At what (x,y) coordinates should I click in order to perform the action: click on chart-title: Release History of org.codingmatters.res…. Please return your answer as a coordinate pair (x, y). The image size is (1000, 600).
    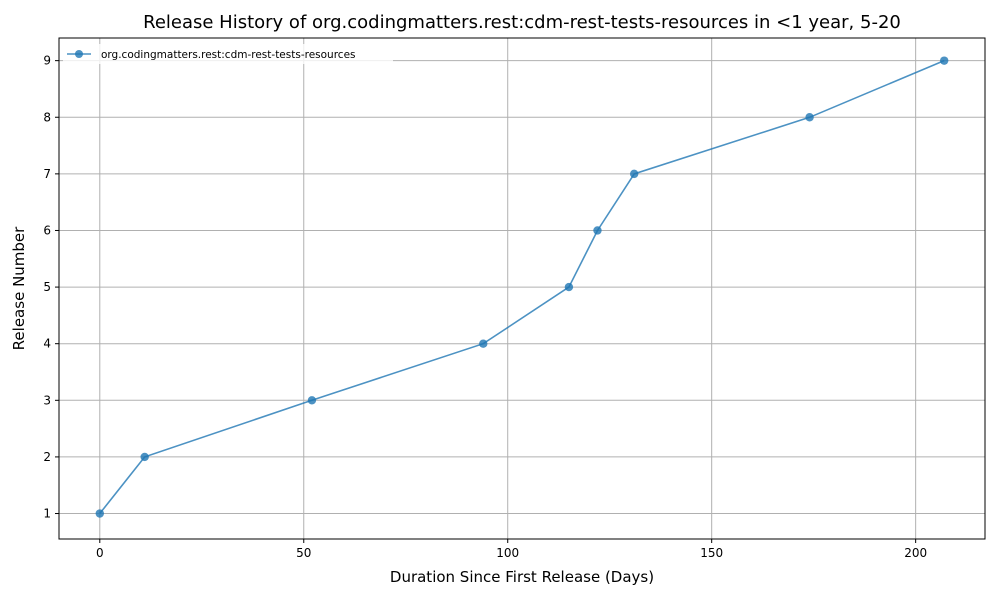
    Looking at the image, I should click on (522, 22).